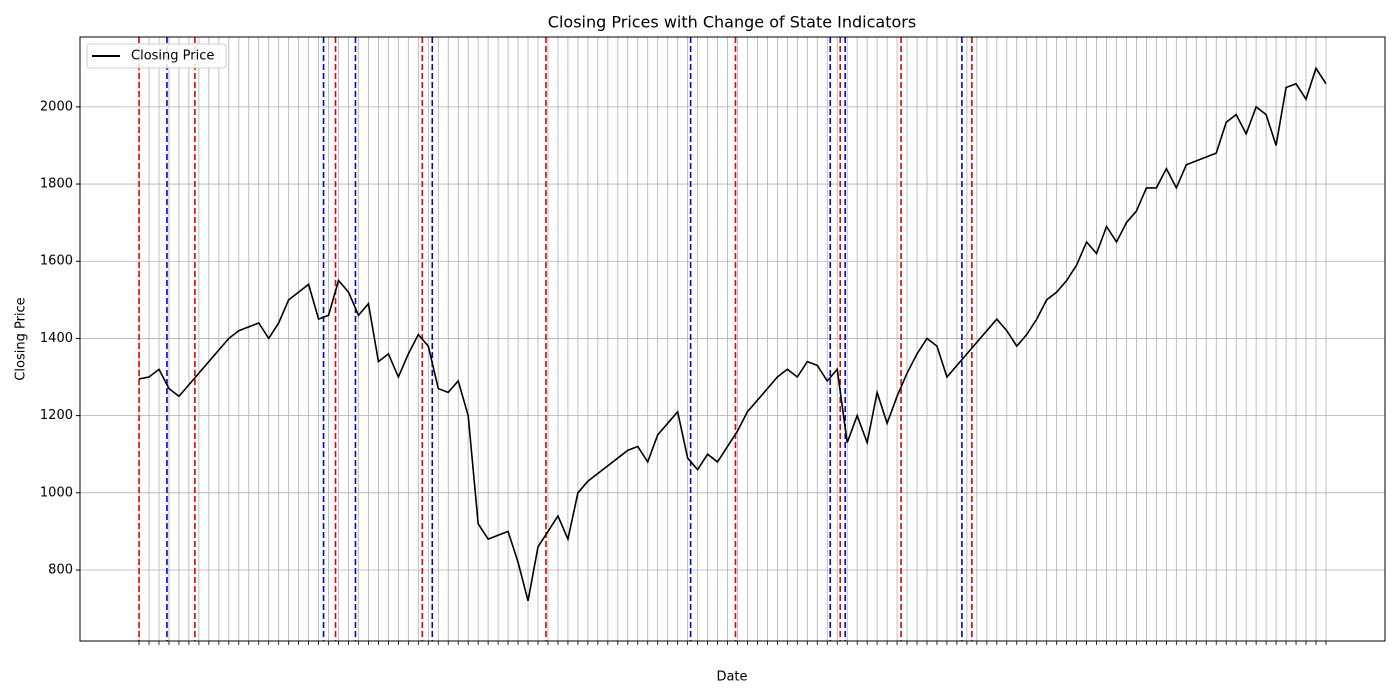 This screenshot has width=1400, height=700. What do you see at coordinates (56, 492) in the screenshot?
I see `y-tick-label: 1000` at bounding box center [56, 492].